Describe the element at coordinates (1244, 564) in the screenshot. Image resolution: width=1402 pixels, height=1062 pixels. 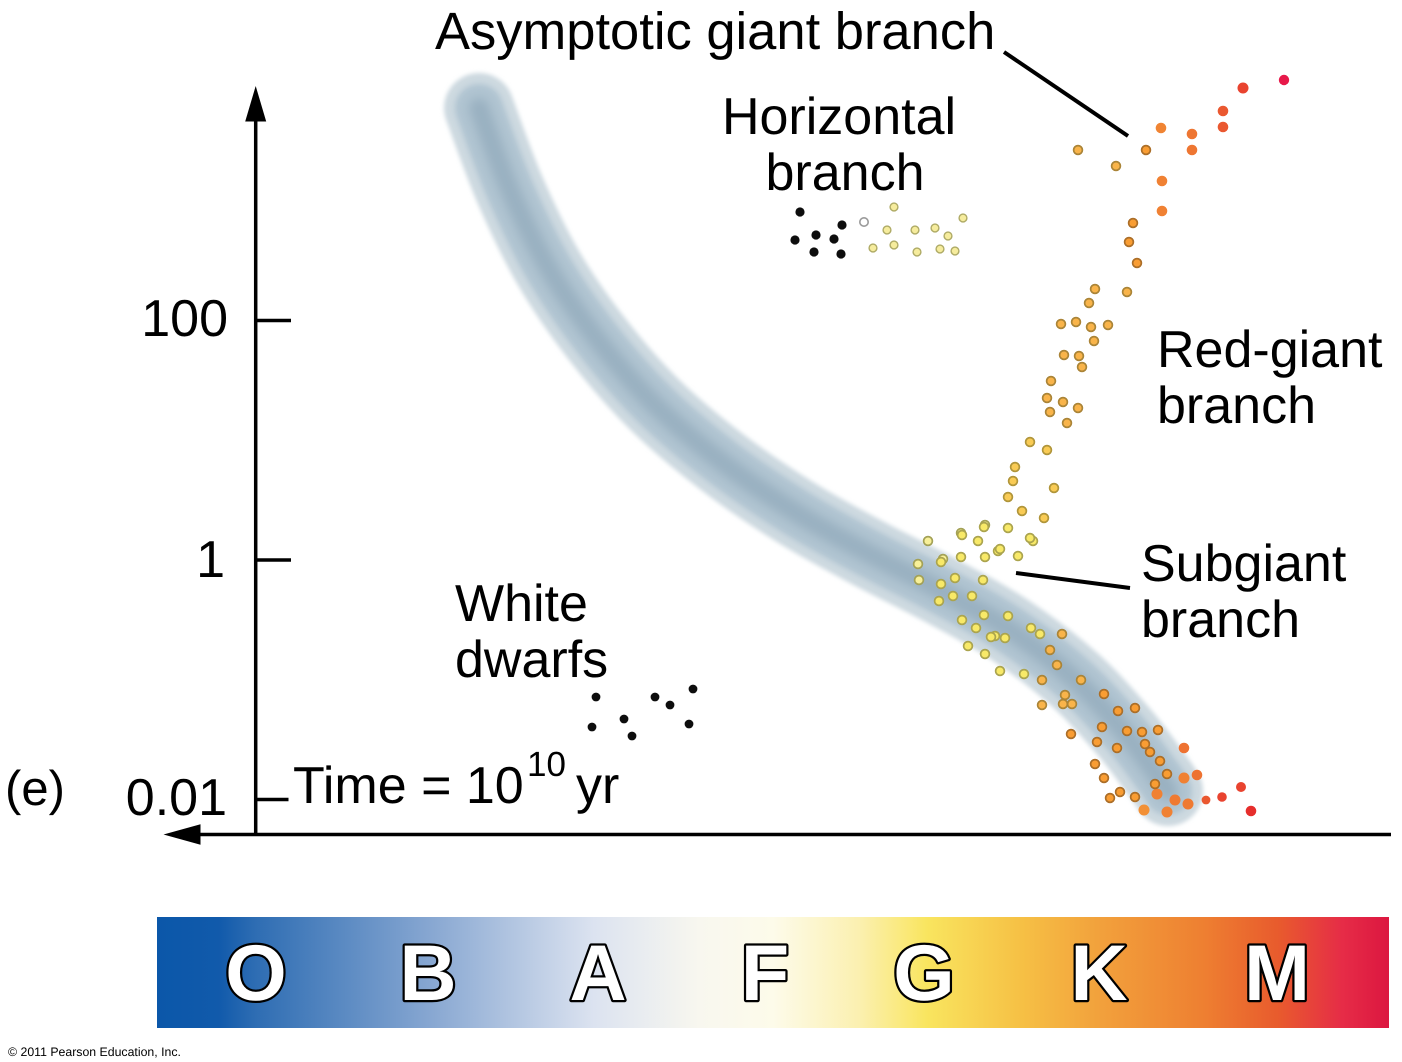
I see `svg-text: Subgiant` at that location.